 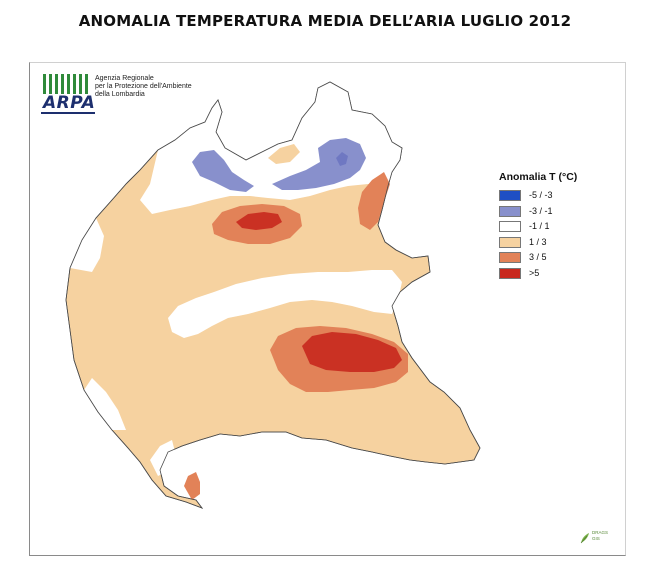 I want to click on credit-line-1: DRAGS, so click(x=600, y=532).